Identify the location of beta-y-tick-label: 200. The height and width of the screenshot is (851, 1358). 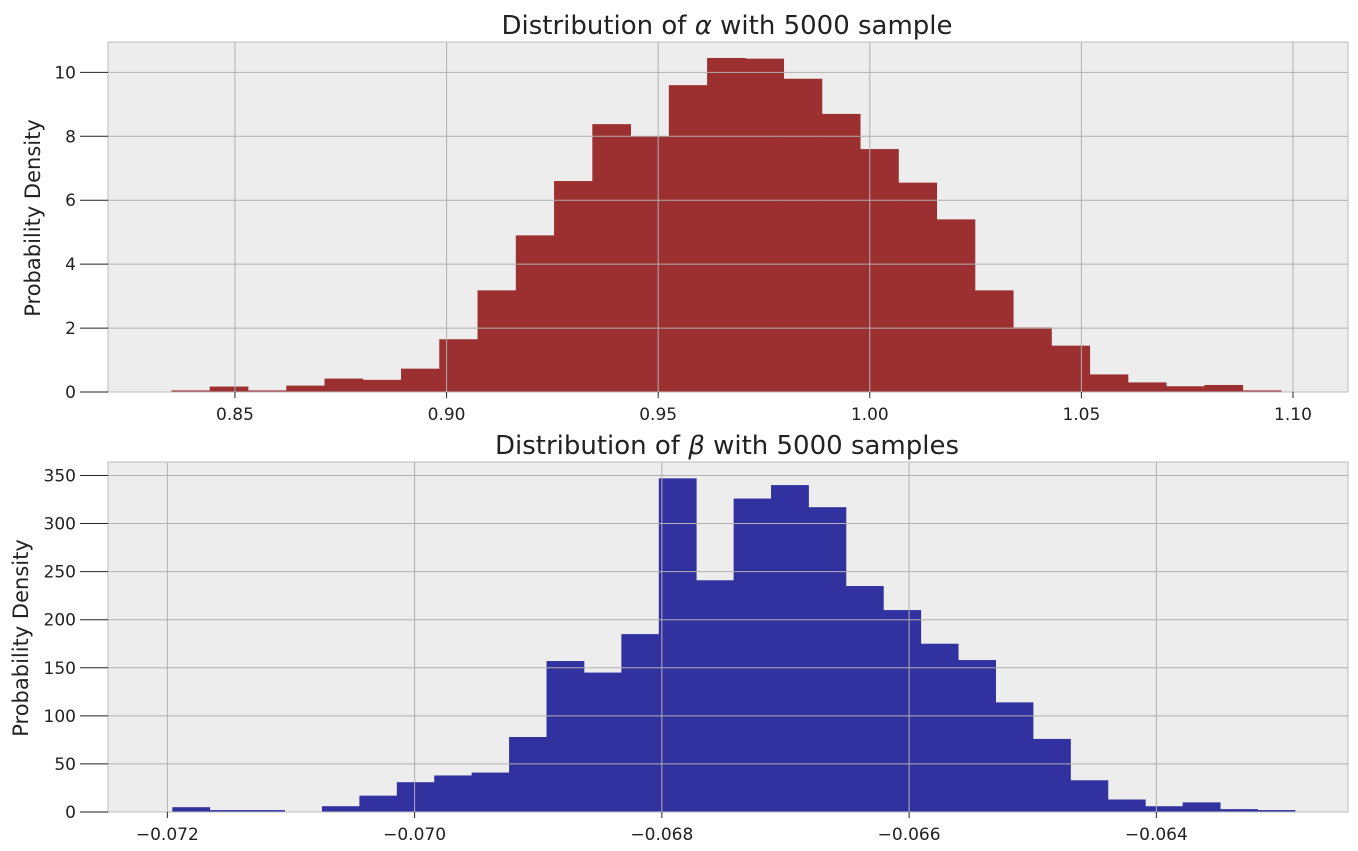
(60, 621).